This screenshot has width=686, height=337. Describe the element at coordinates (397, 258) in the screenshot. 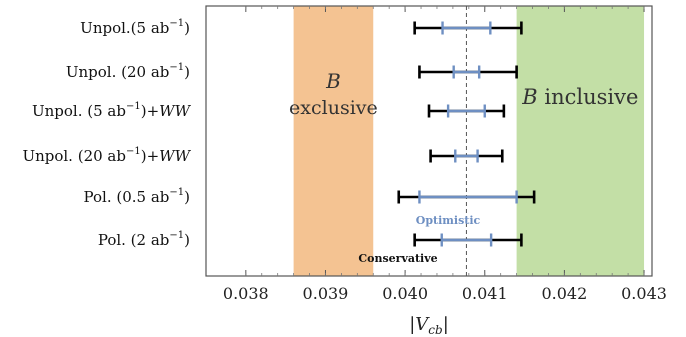

I see `annotation-conservative: Conservative` at that location.